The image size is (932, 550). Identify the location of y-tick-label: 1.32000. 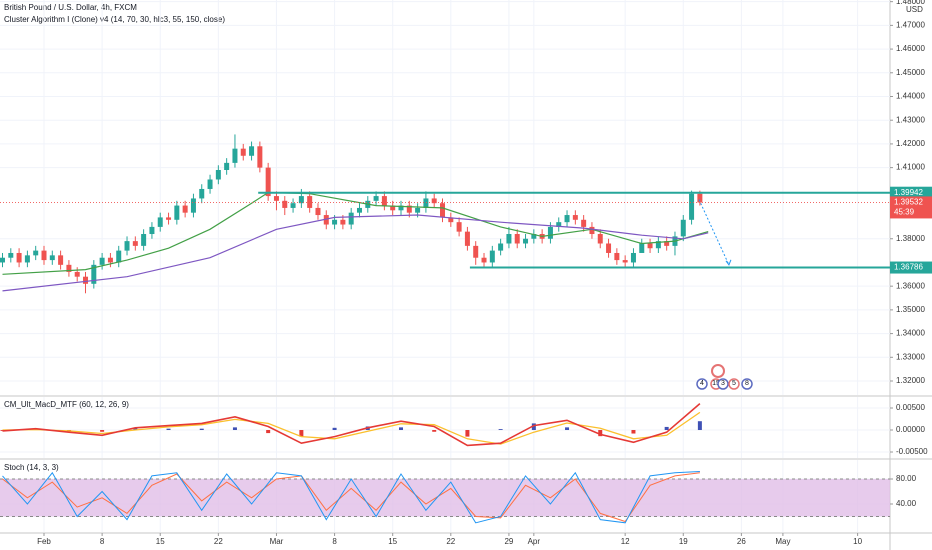
(910, 380).